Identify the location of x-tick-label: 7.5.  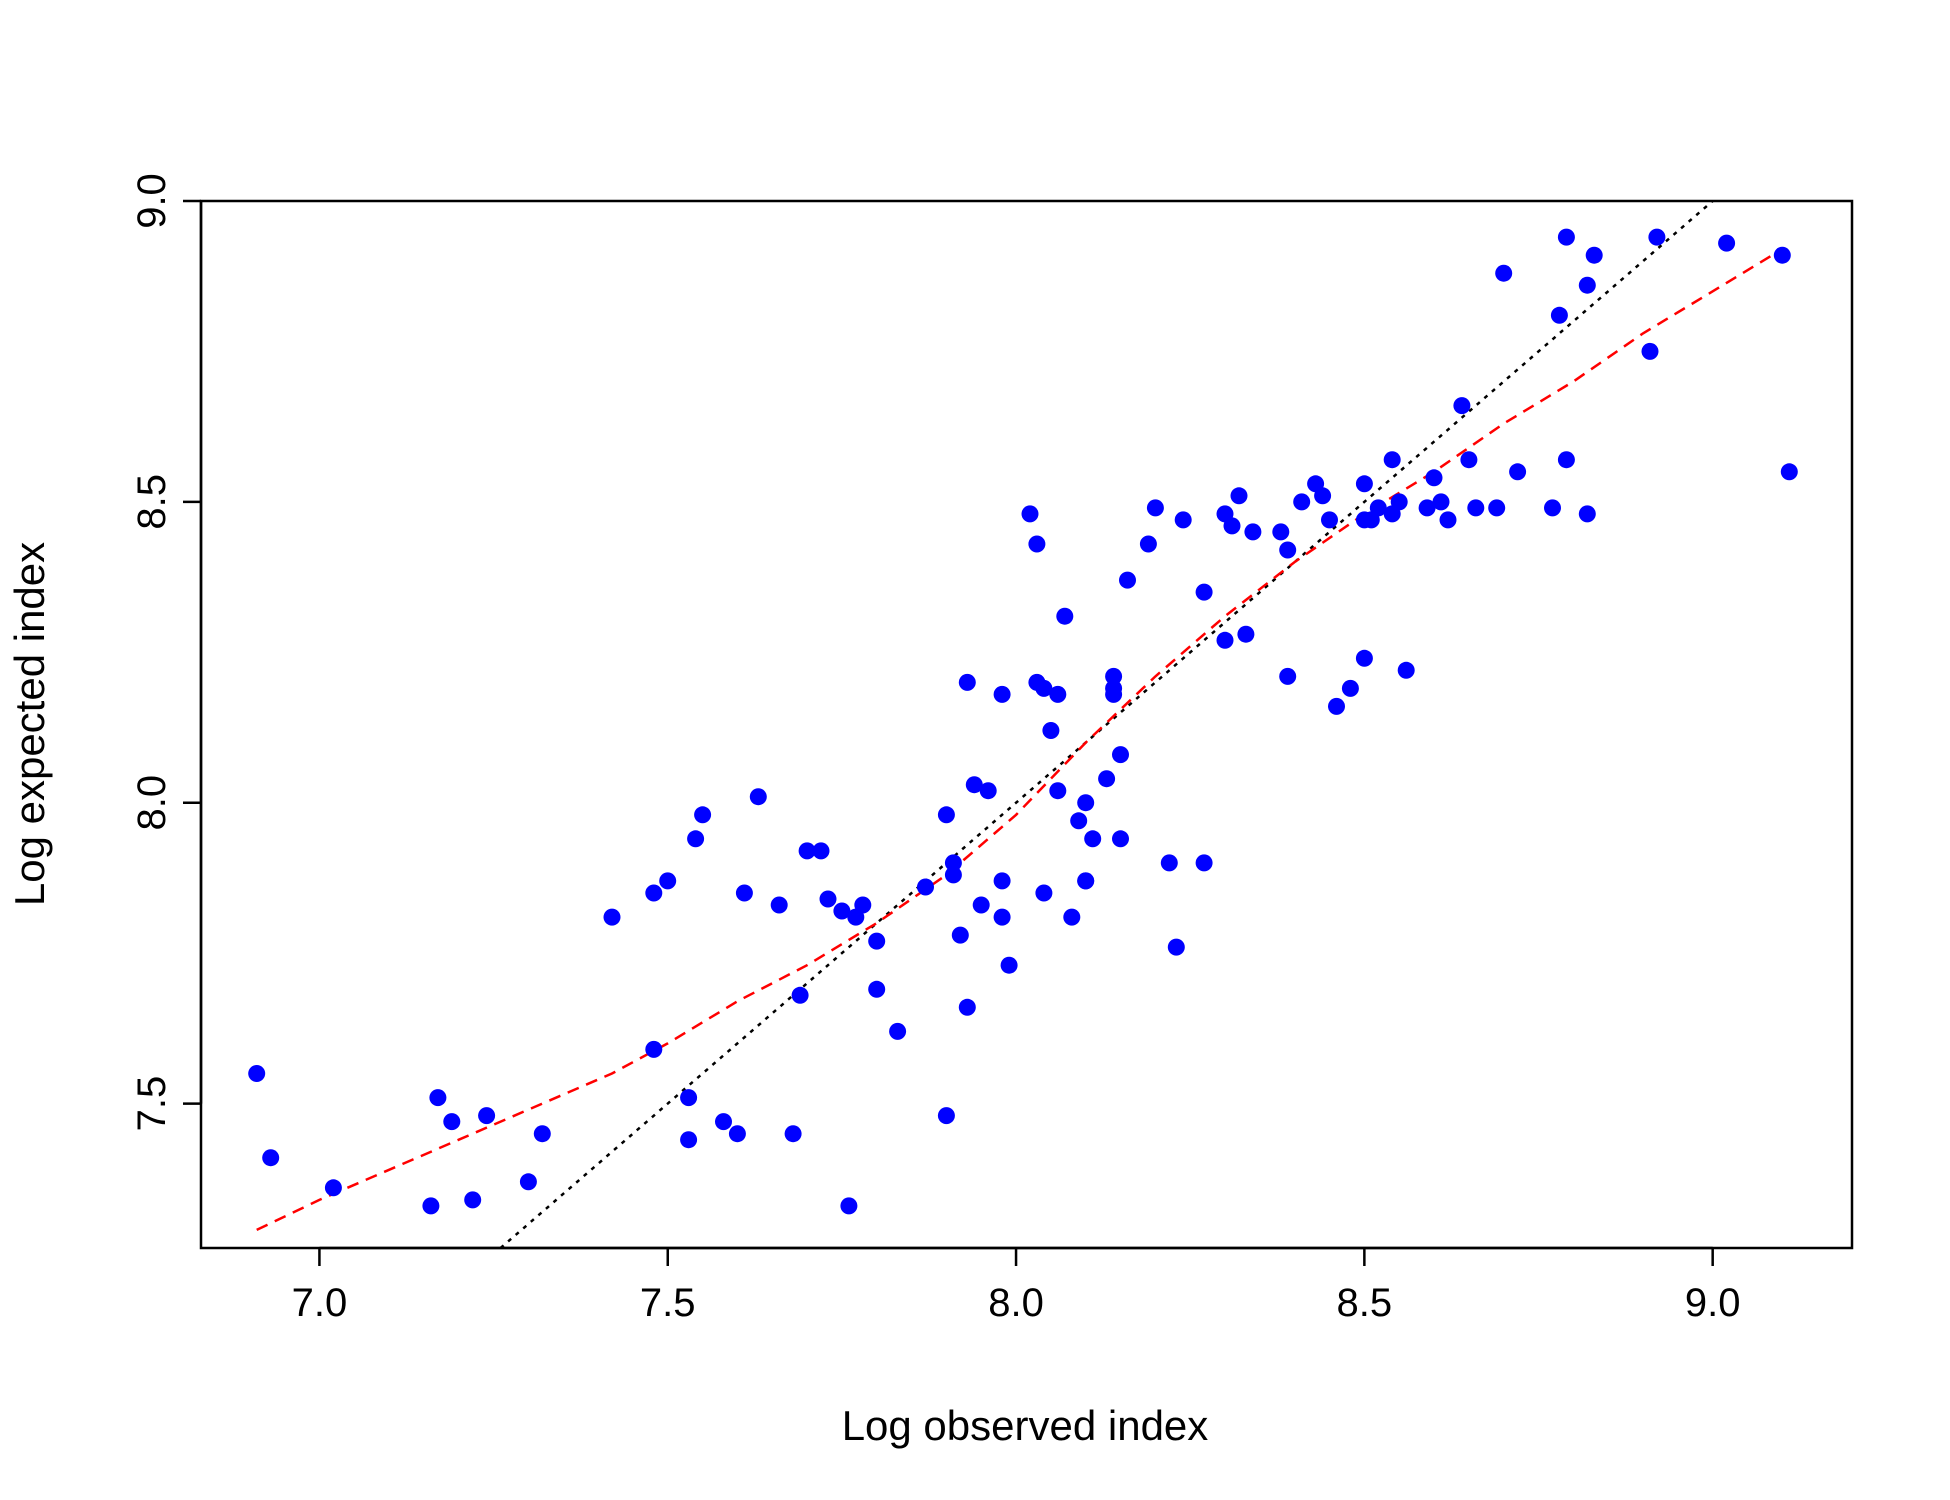
(668, 1303).